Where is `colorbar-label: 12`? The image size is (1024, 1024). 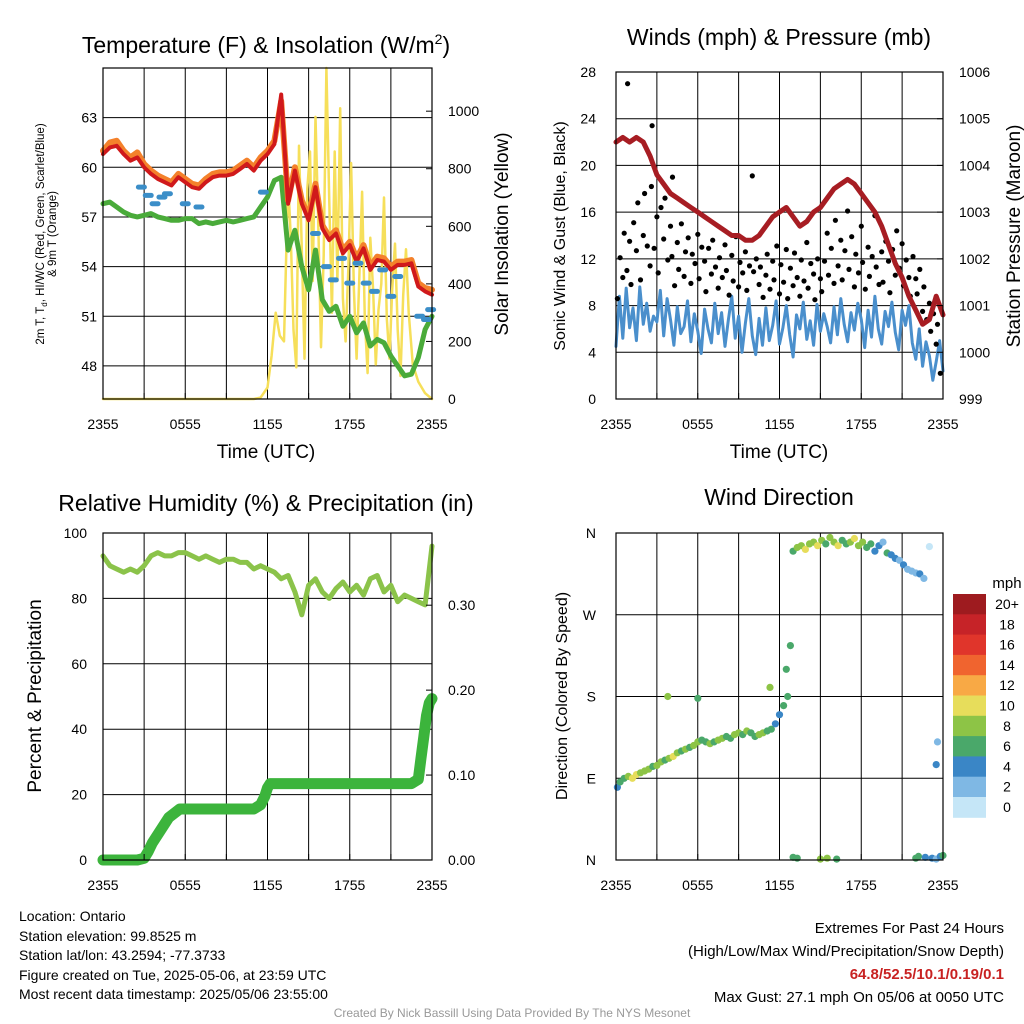 colorbar-label: 12 is located at coordinates (1007, 685).